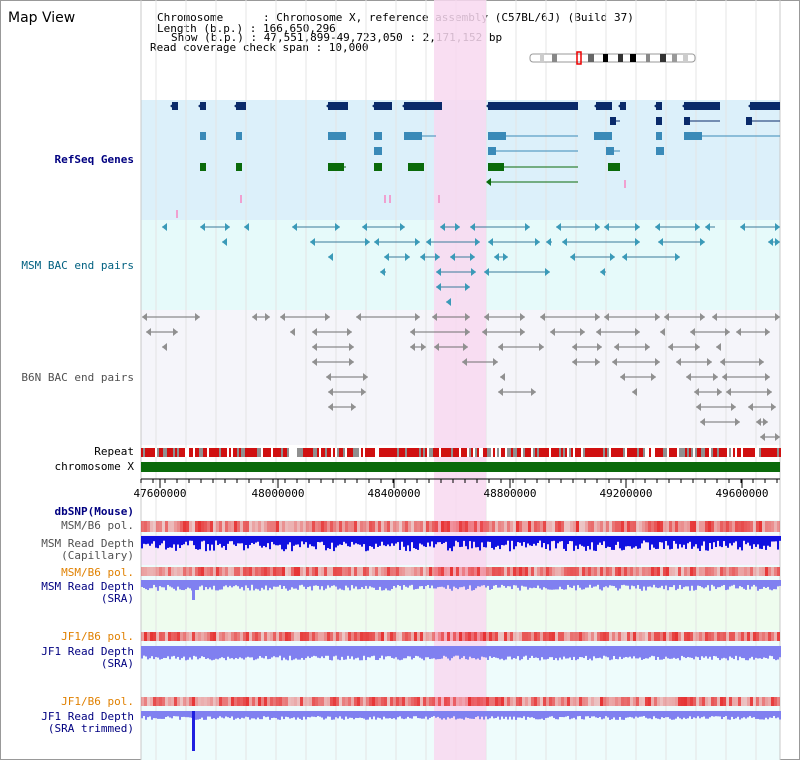  Describe the element at coordinates (160, 493) in the screenshot. I see `ruler-tick-label: 47600000` at that location.